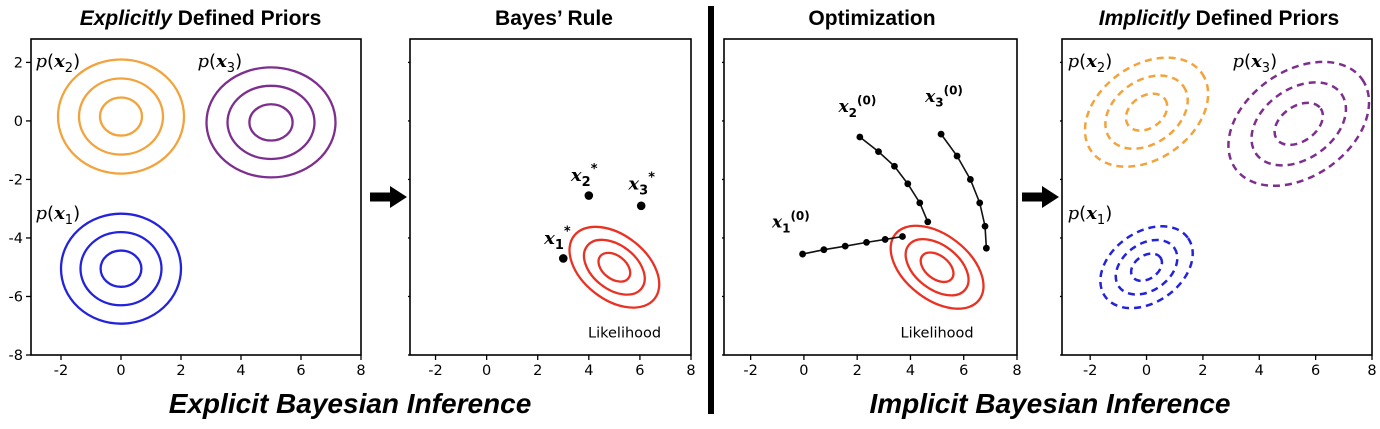  What do you see at coordinates (790, 222) in the screenshot?
I see `svg-text: x1(0)` at bounding box center [790, 222].